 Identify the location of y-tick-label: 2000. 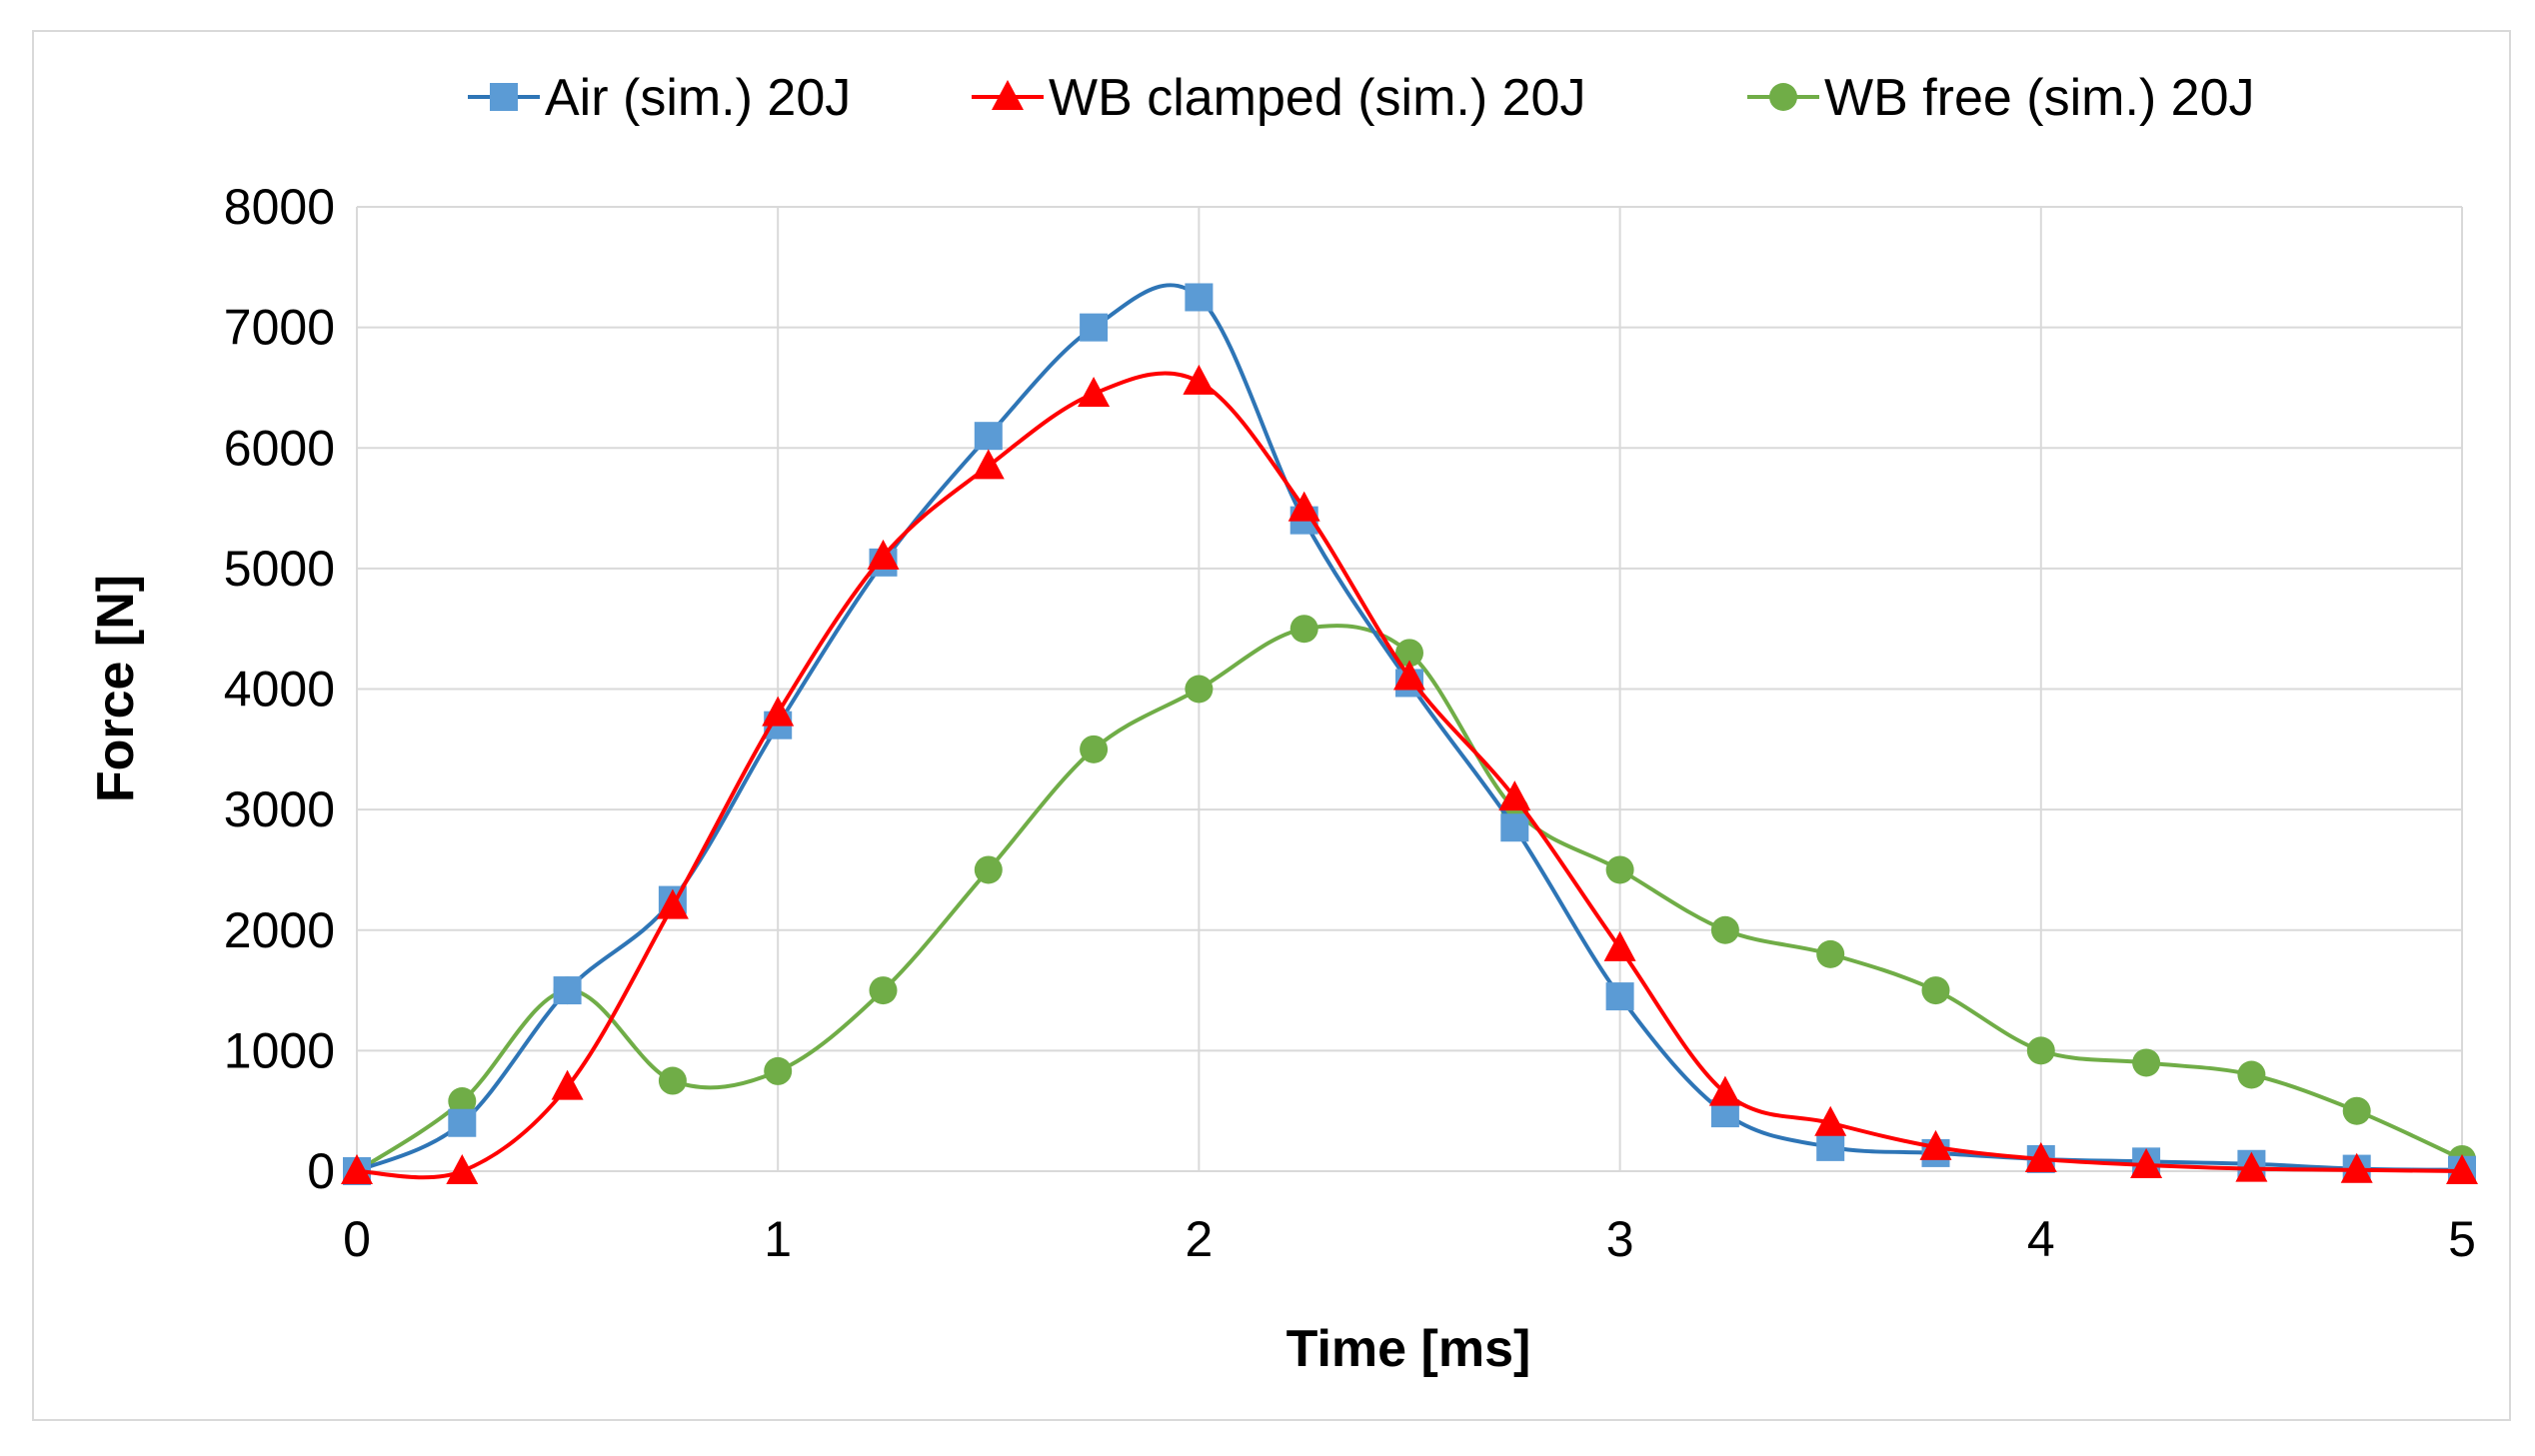
(279, 930).